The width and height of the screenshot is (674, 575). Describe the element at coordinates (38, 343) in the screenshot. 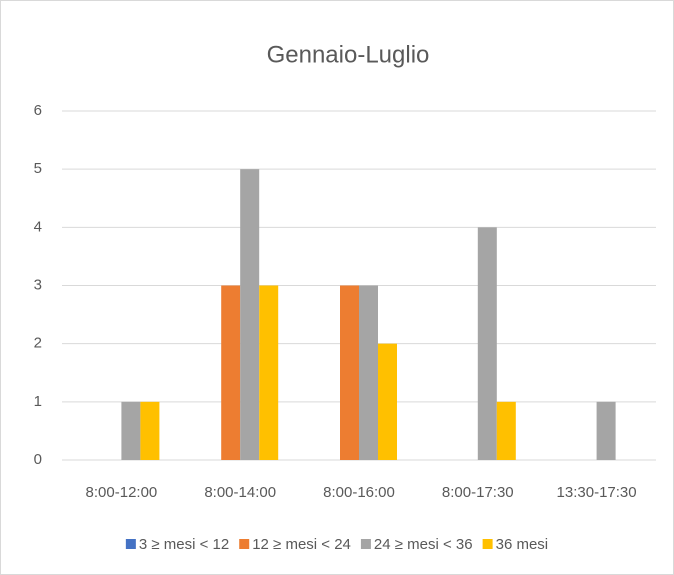

I see `y-tick-label: 2` at that location.